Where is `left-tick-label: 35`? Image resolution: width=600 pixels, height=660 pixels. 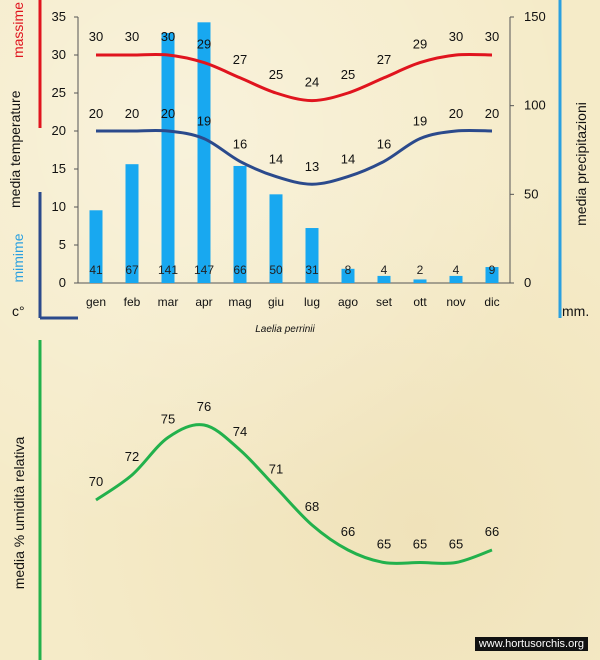
left-tick-label: 35 is located at coordinates (59, 16).